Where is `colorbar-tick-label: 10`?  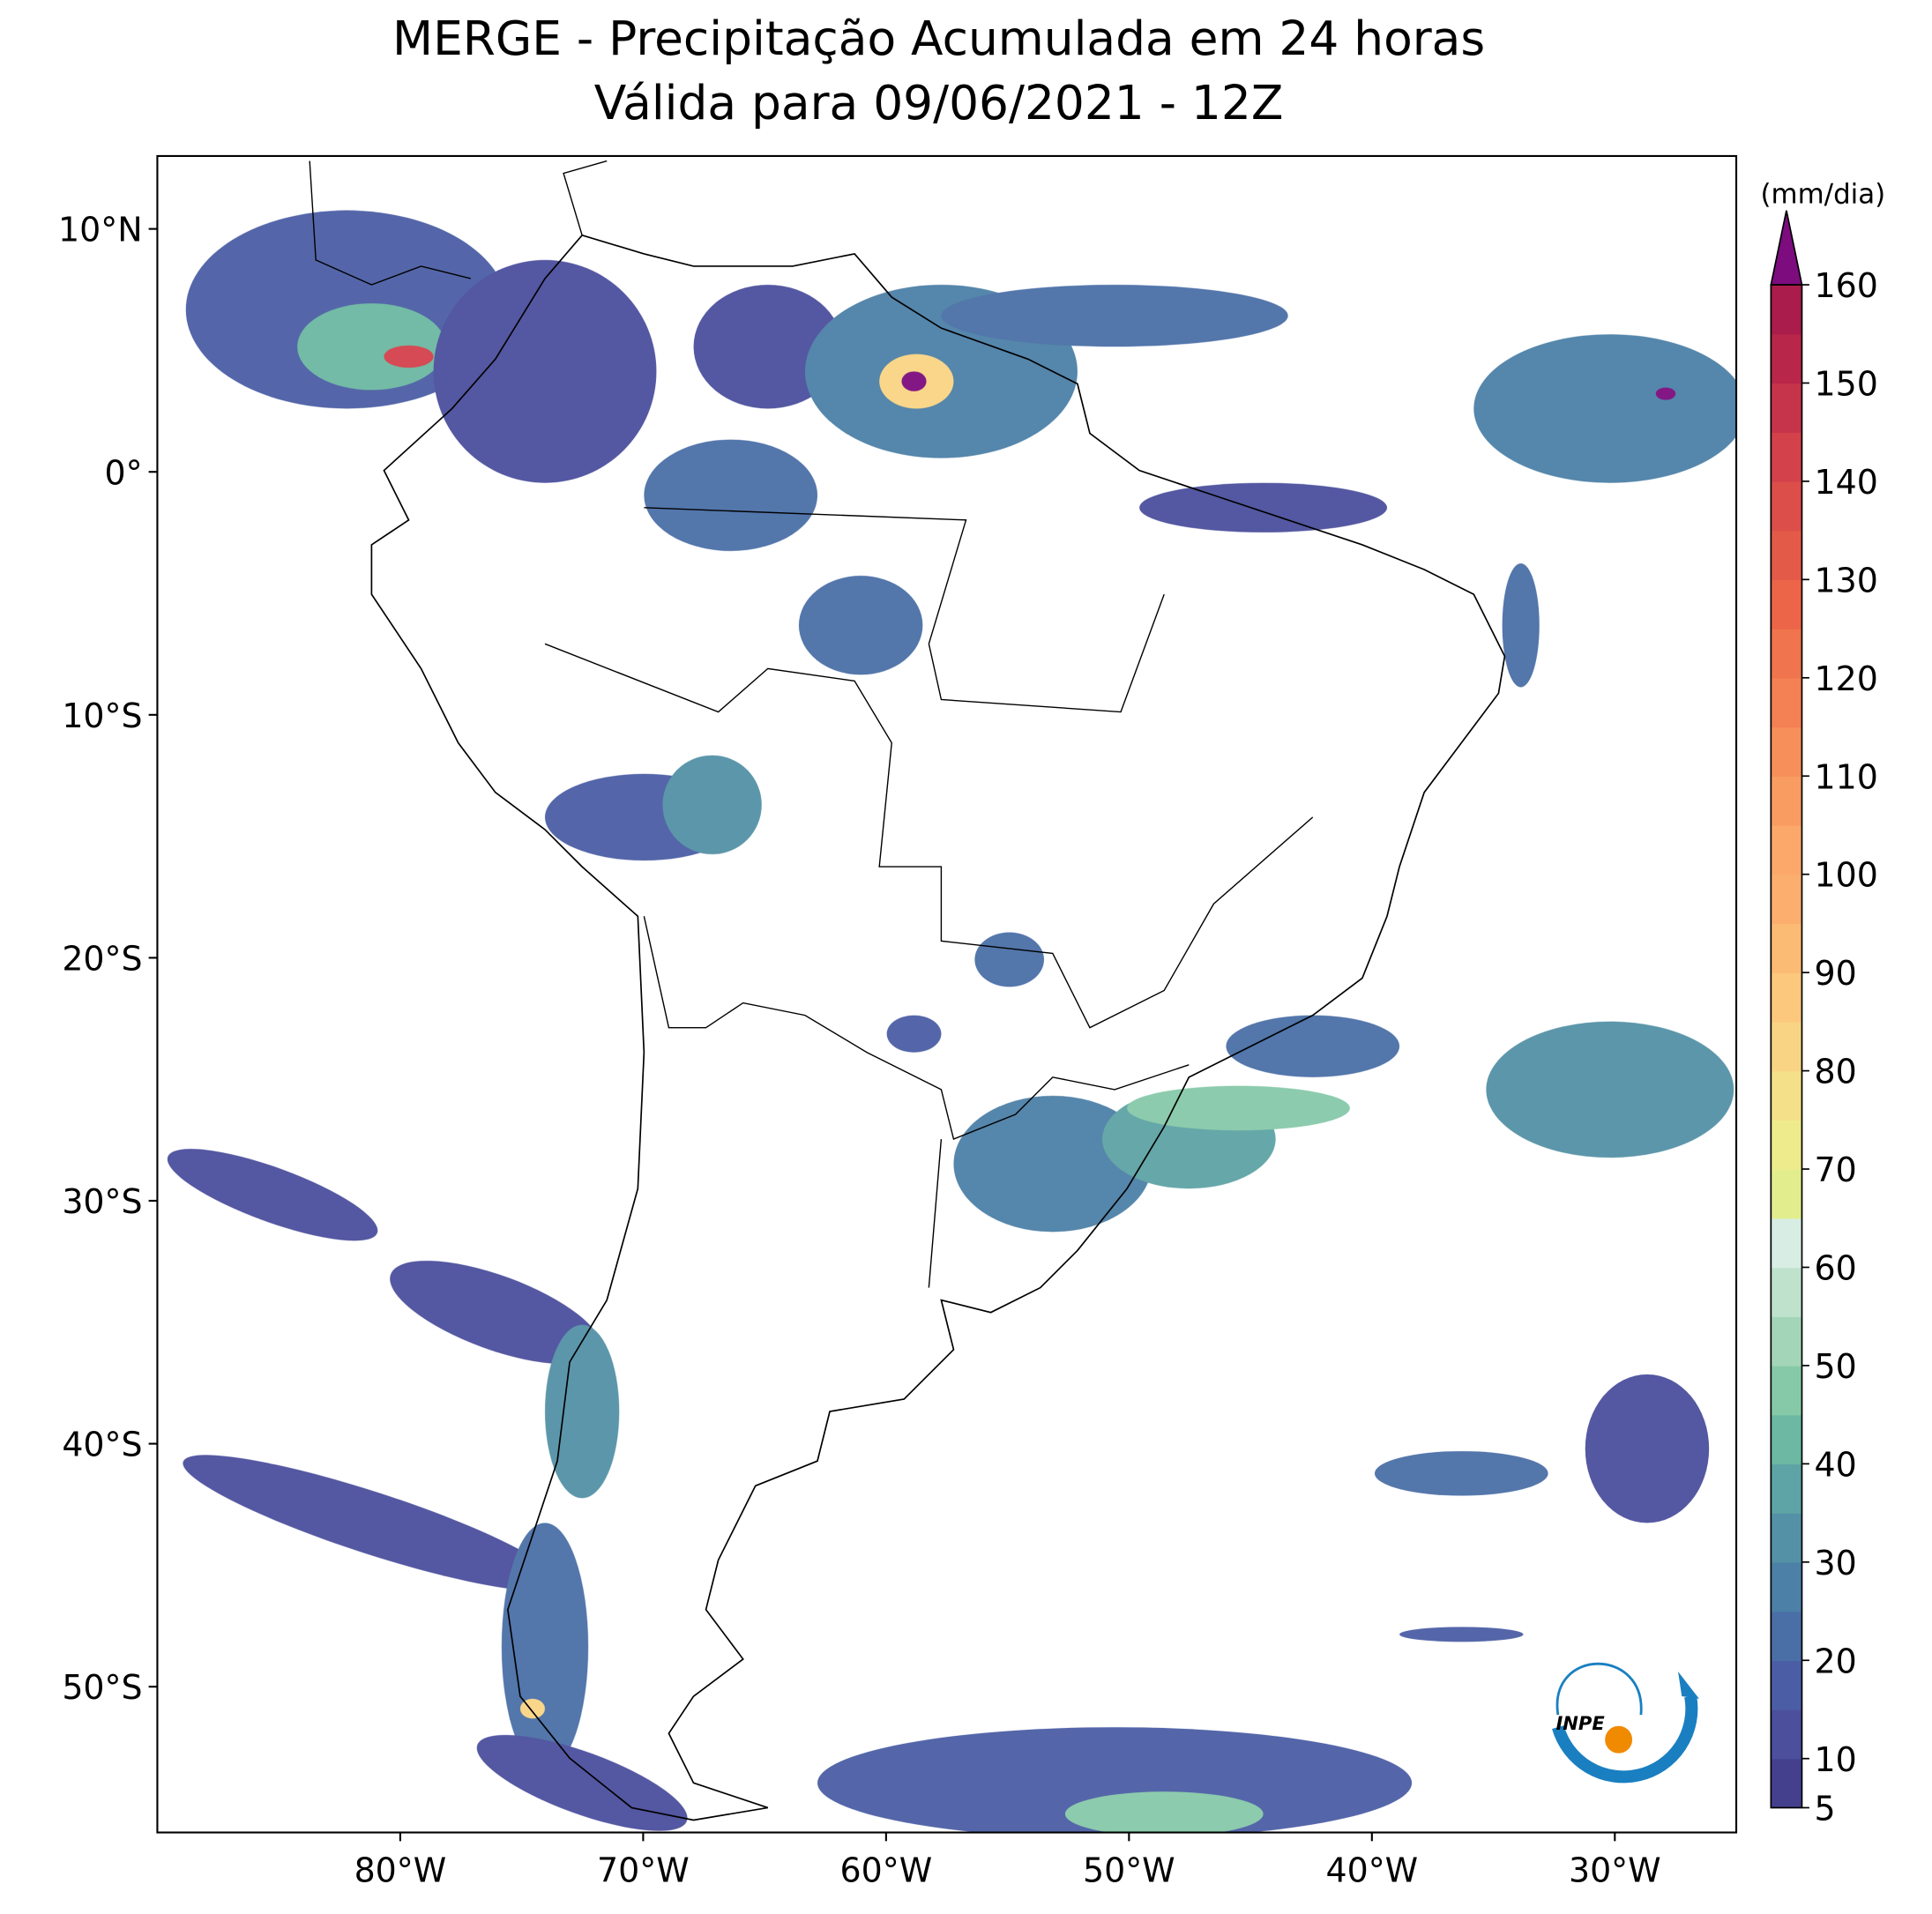
colorbar-tick-label: 10 is located at coordinates (1836, 1759).